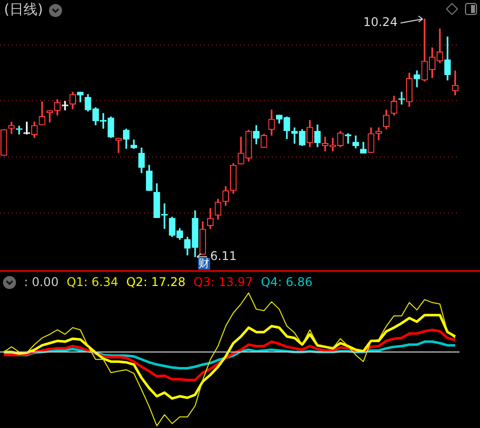 The height and width of the screenshot is (428, 480). Describe the element at coordinates (223, 282) in the screenshot. I see `text: Q3: 13.97` at that location.